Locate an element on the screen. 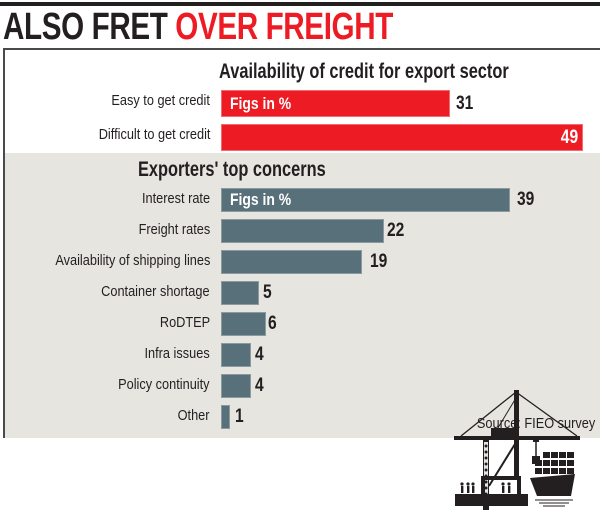  concern-label-container: Container shortage is located at coordinates (155, 291).